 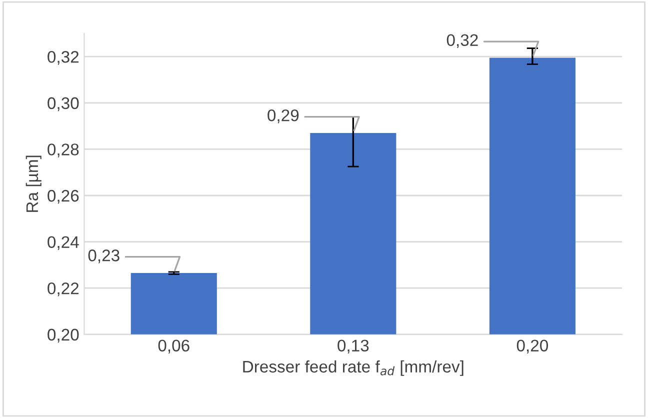 What do you see at coordinates (532, 347) in the screenshot?
I see `x-tick-label: 0,20` at bounding box center [532, 347].